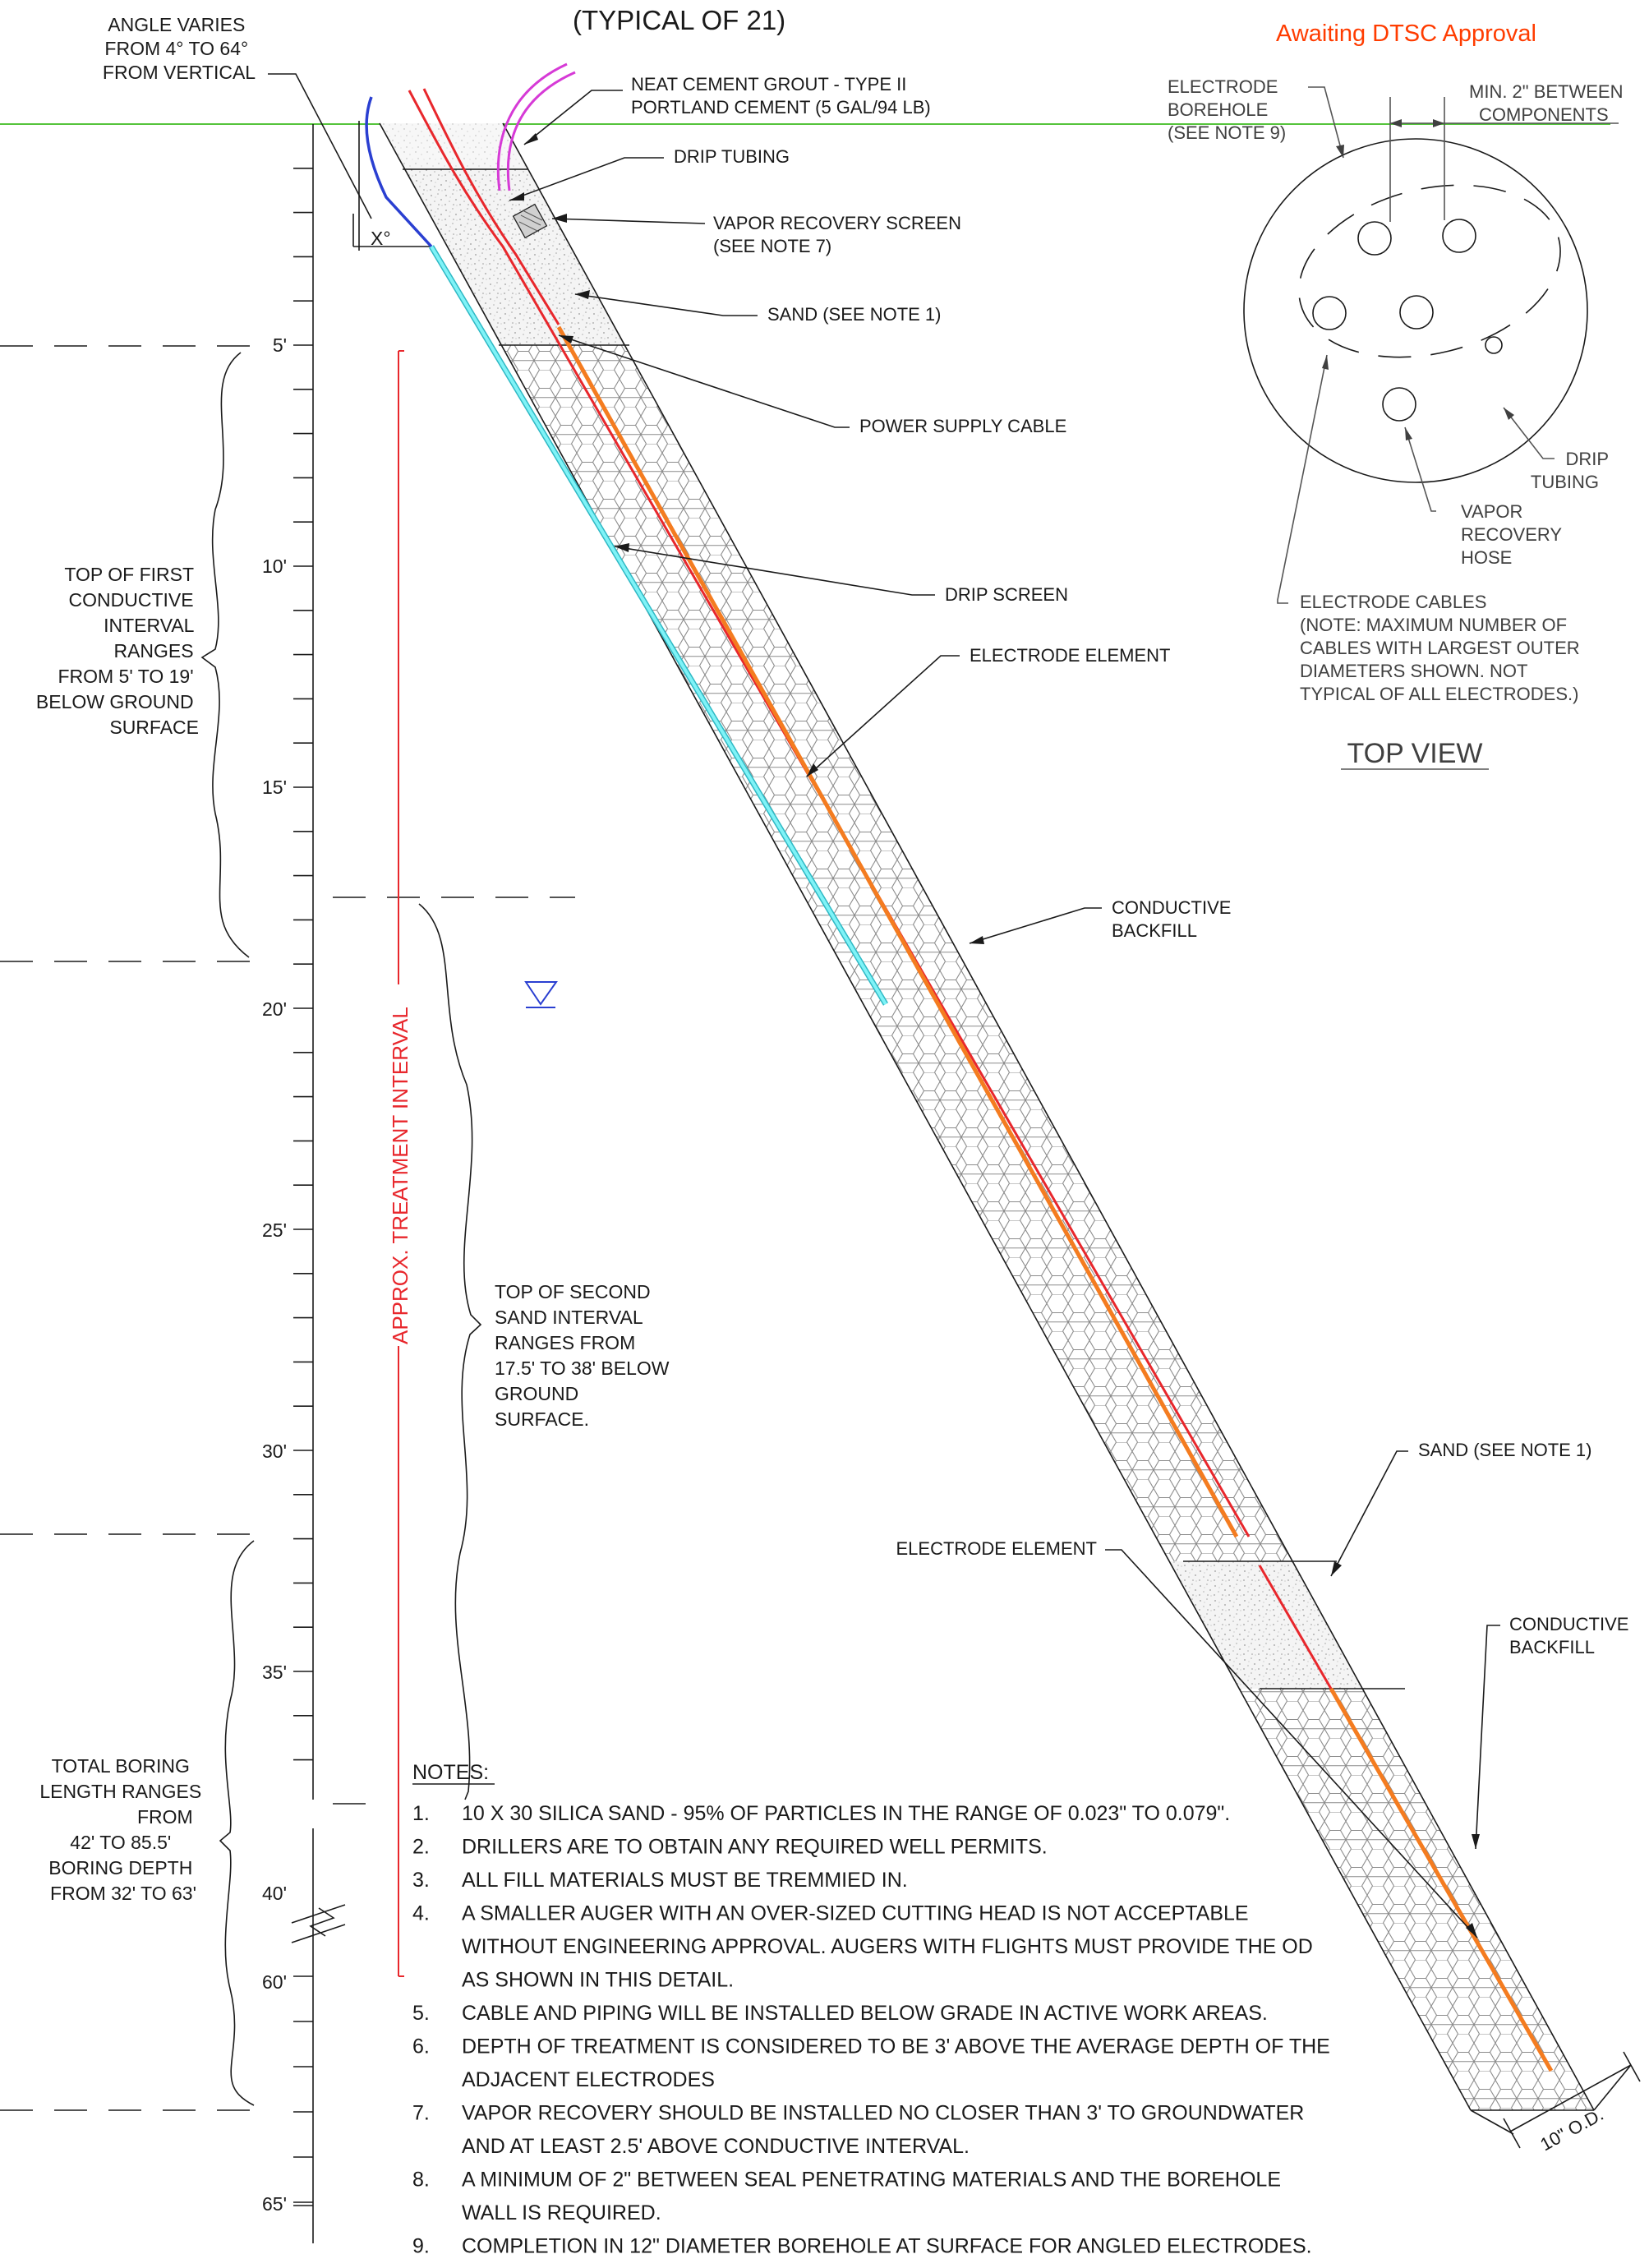 This screenshot has width=1649, height=2268. I want to click on svg-text: APPROX. TREATMENT INTERVAL, so click(400, 1175).